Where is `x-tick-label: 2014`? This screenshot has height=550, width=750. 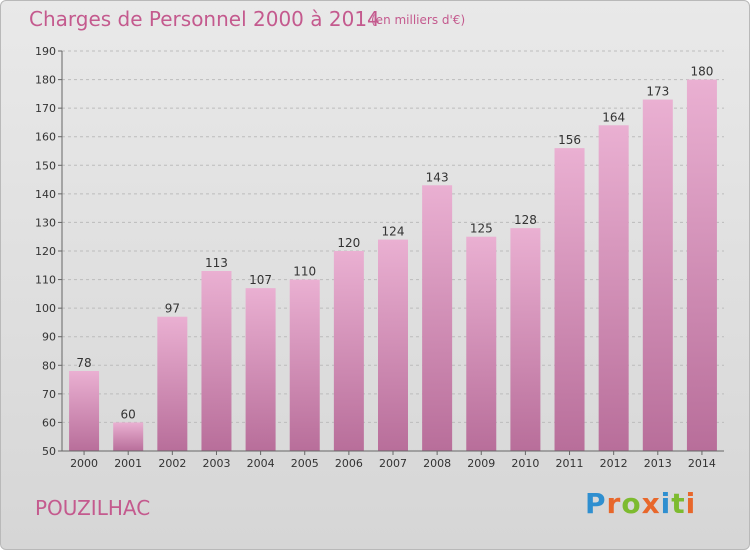
x-tick-label: 2014 is located at coordinates (702, 463).